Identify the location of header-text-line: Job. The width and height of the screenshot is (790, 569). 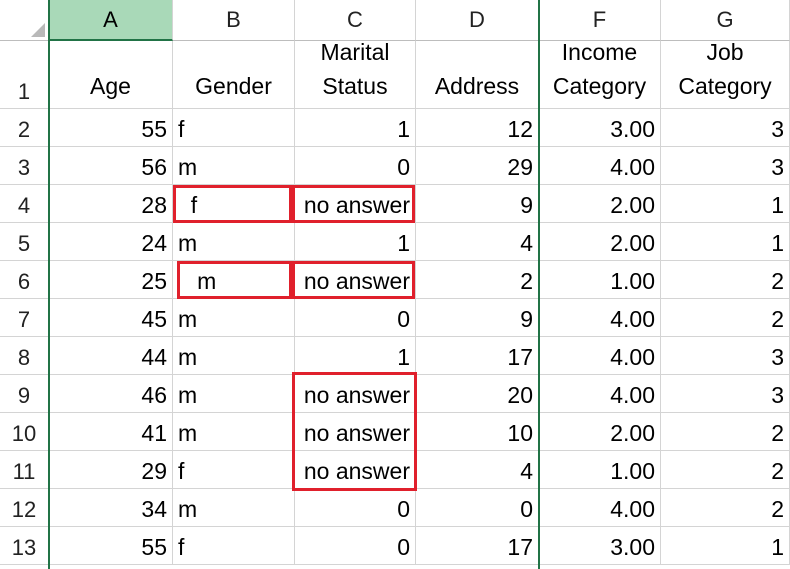
(725, 53).